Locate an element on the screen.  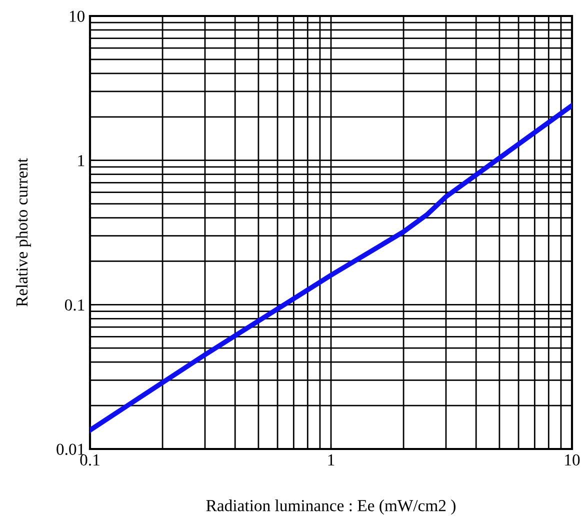
y-tick-label: 0.1 is located at coordinates (74, 305).